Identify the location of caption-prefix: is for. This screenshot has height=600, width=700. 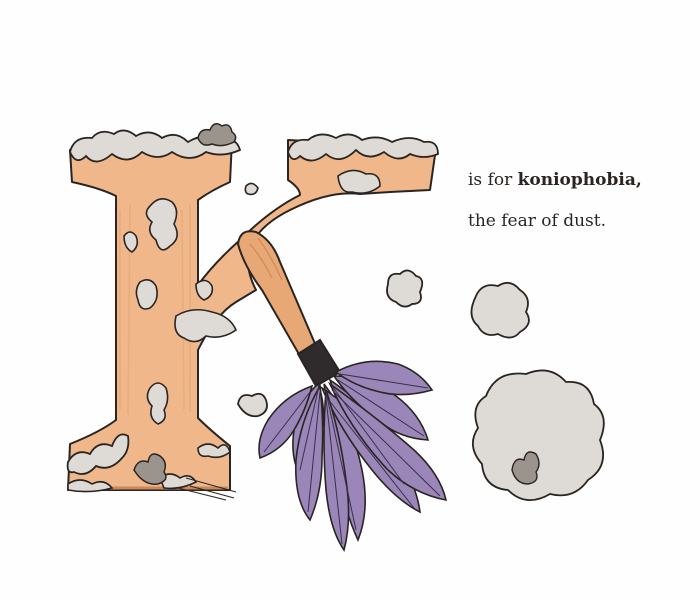
(493, 180).